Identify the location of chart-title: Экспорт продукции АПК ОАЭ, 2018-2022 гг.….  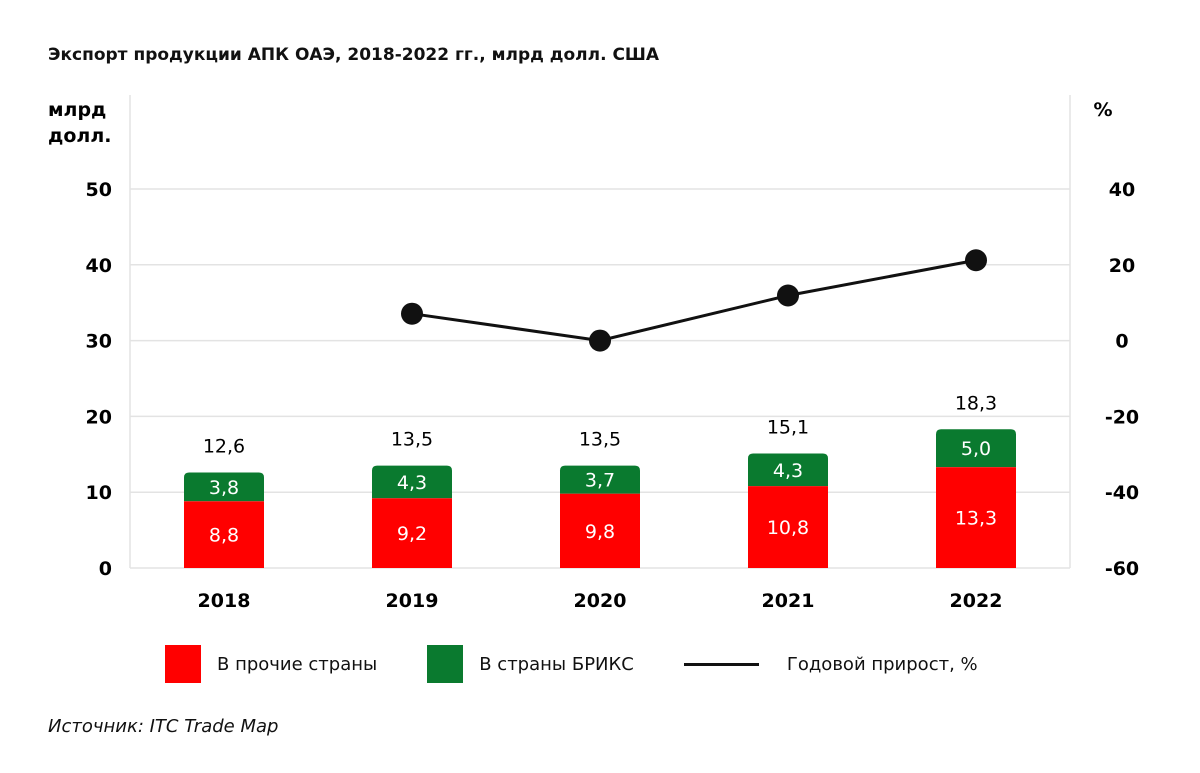
(354, 55).